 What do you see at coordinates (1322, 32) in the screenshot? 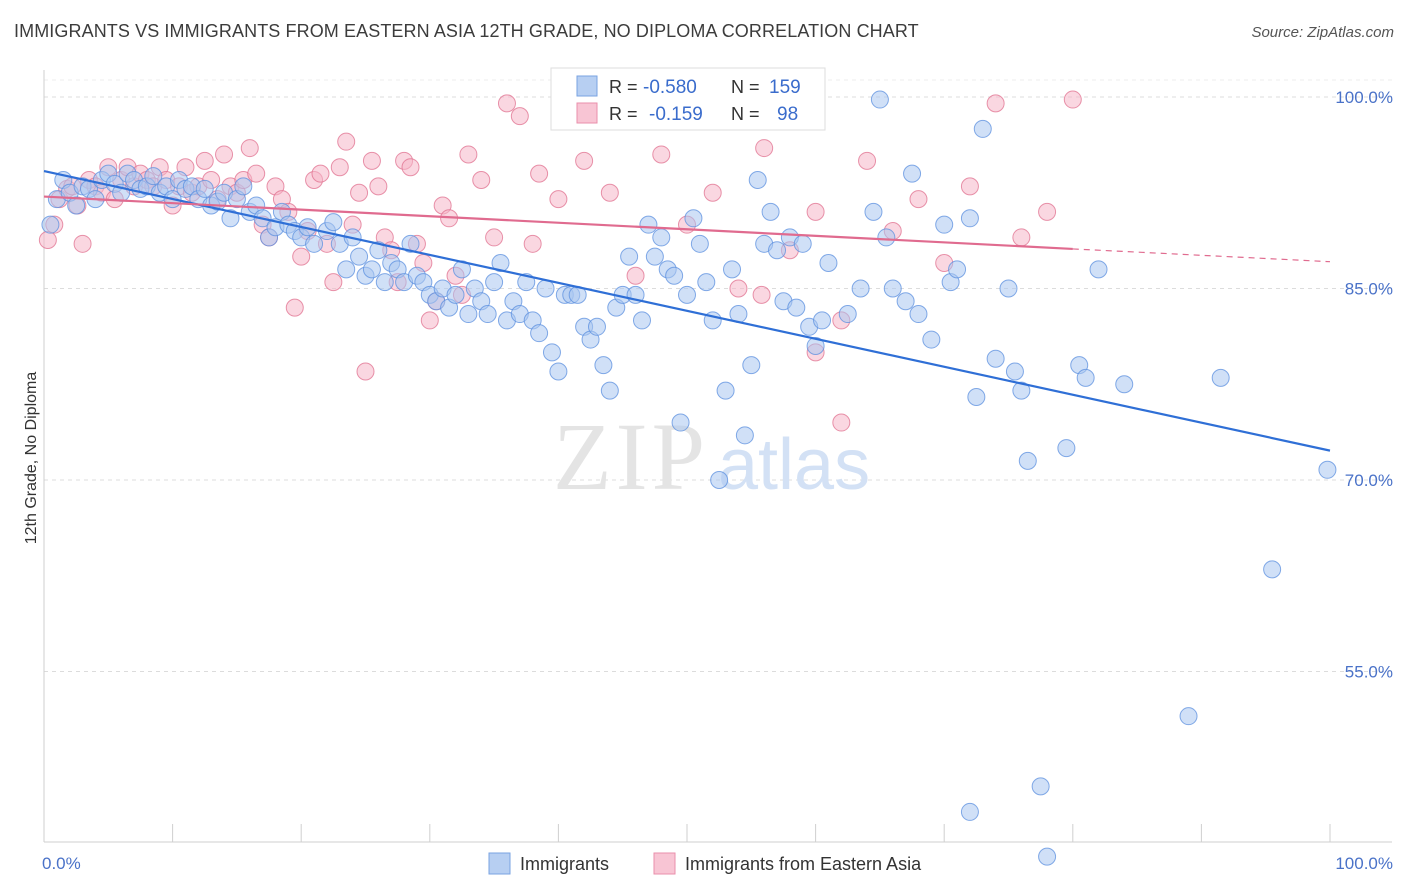
I see `source-credit: Source: ZipAtlas.com` at bounding box center [1322, 32].